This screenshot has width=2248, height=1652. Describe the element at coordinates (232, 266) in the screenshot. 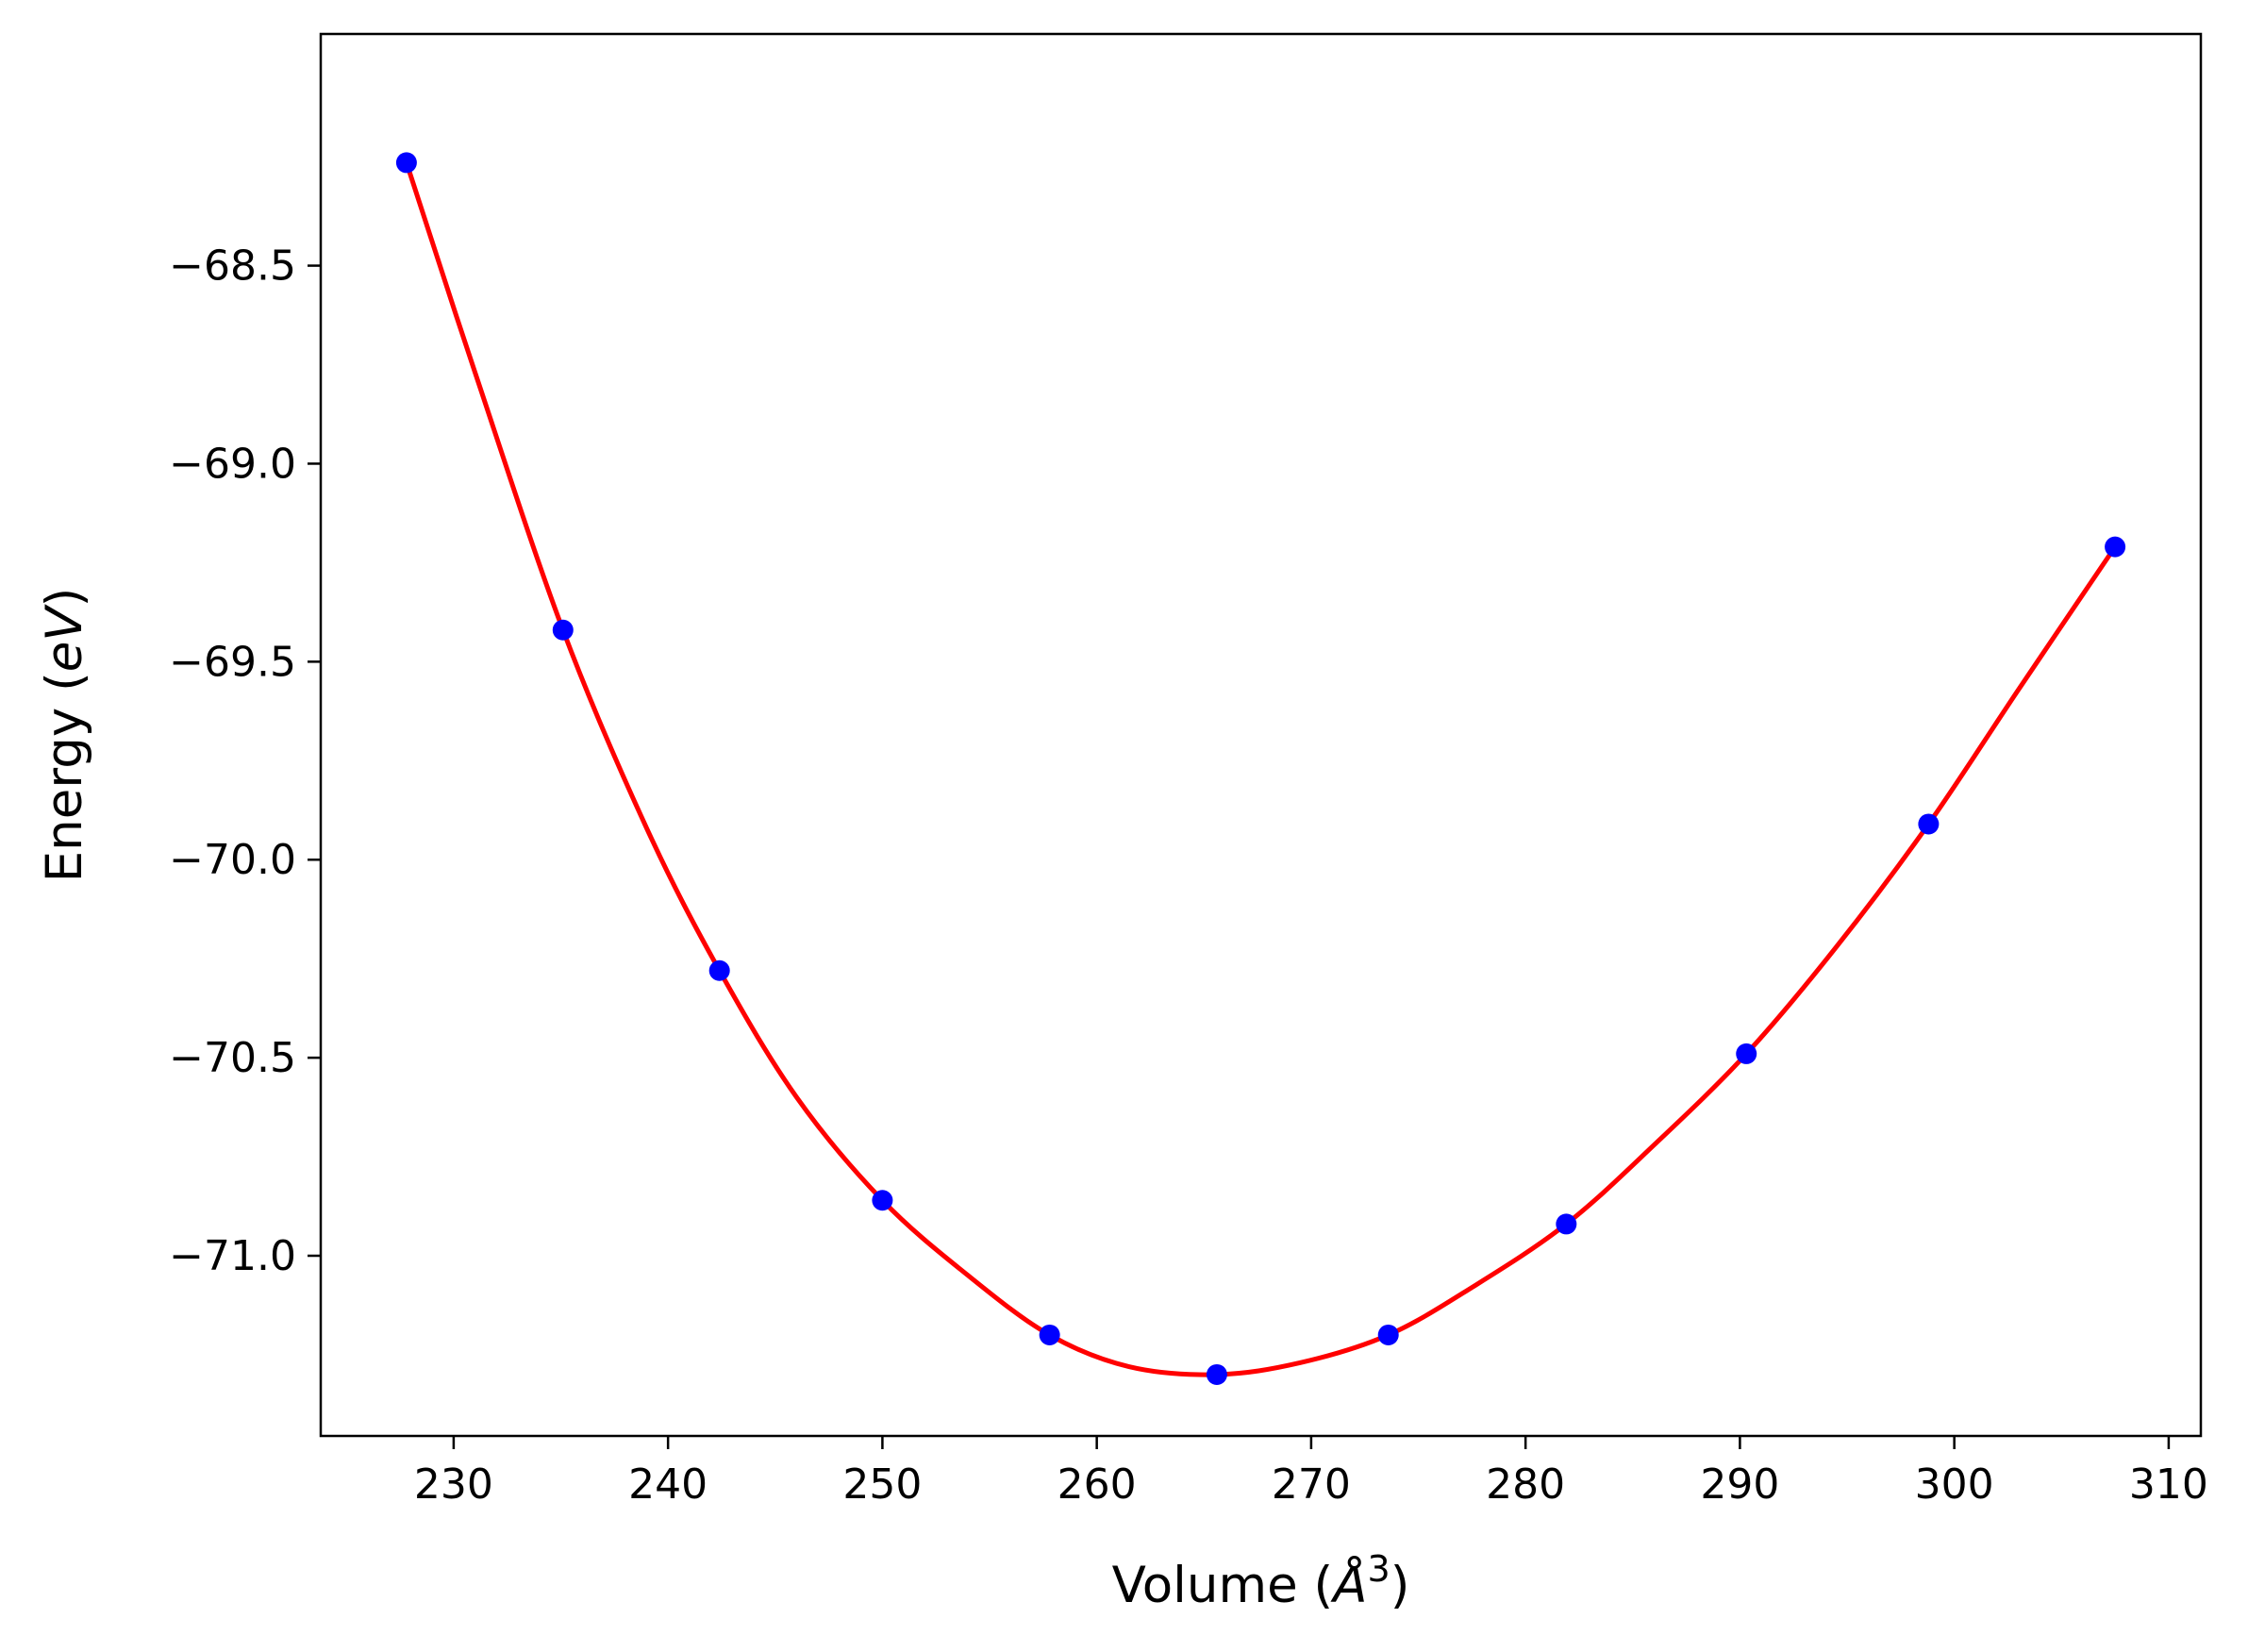

I see `y-tick-label: −68.5` at that location.